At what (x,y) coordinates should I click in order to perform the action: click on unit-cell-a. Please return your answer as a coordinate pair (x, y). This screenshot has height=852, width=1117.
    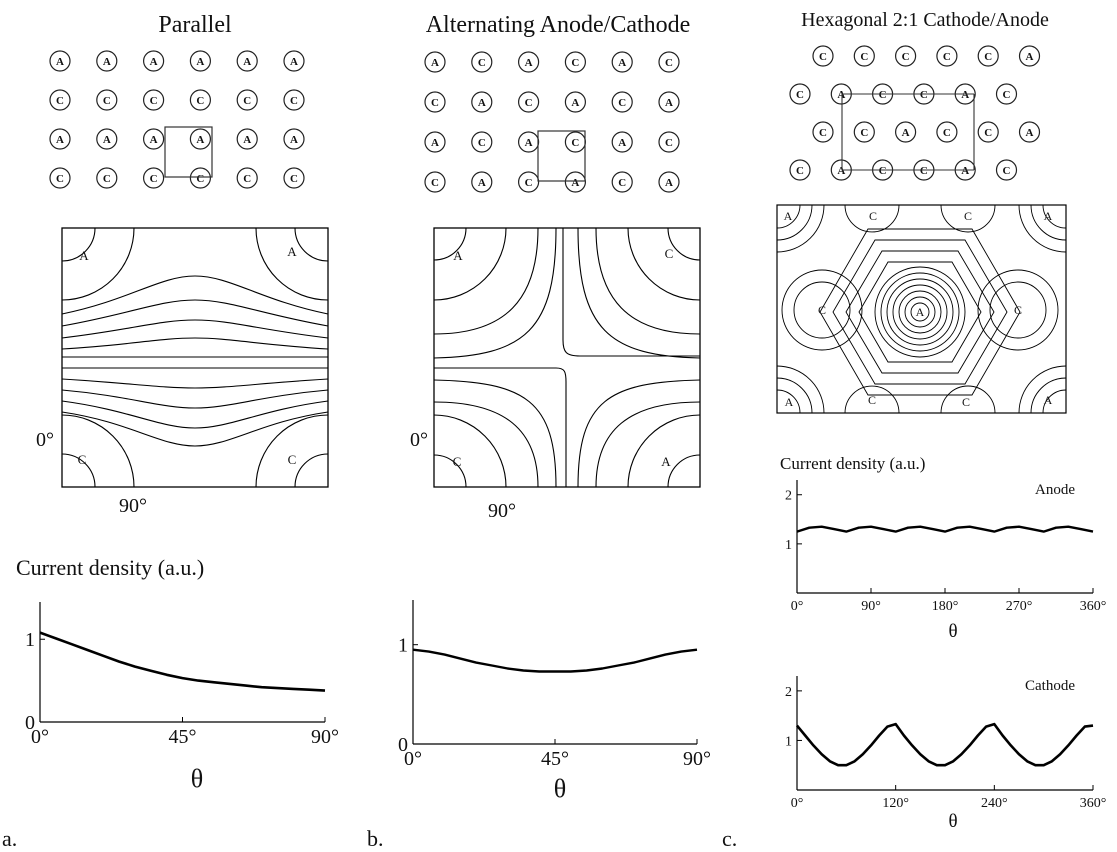
    Looking at the image, I should click on (188, 152).